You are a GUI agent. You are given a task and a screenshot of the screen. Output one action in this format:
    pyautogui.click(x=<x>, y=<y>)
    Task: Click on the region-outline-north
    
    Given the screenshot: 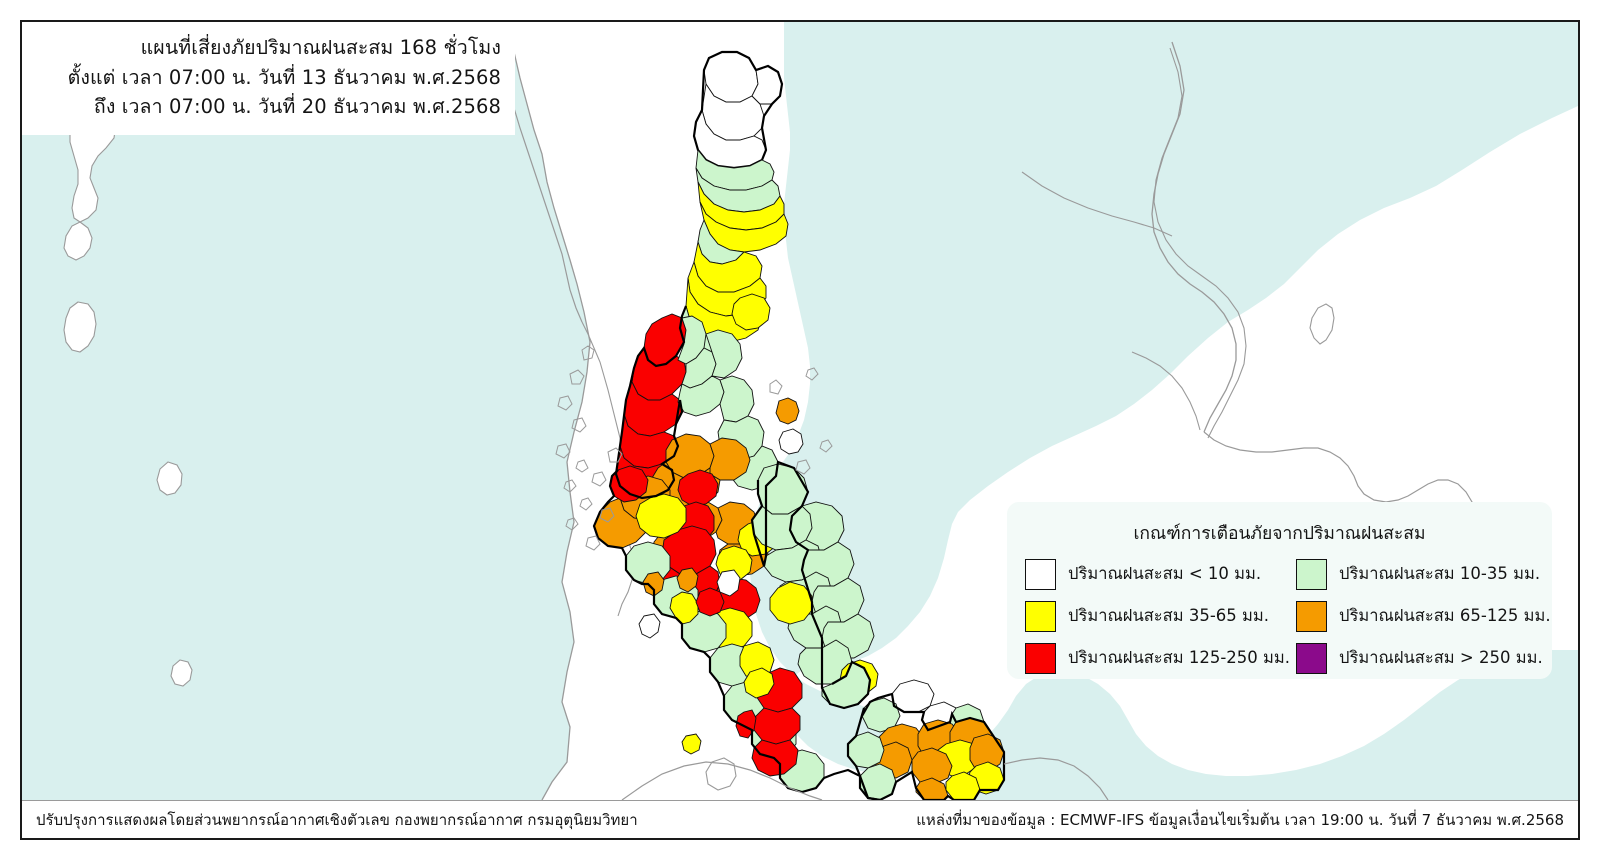 What is the action you would take?
    pyautogui.click(x=738, y=110)
    